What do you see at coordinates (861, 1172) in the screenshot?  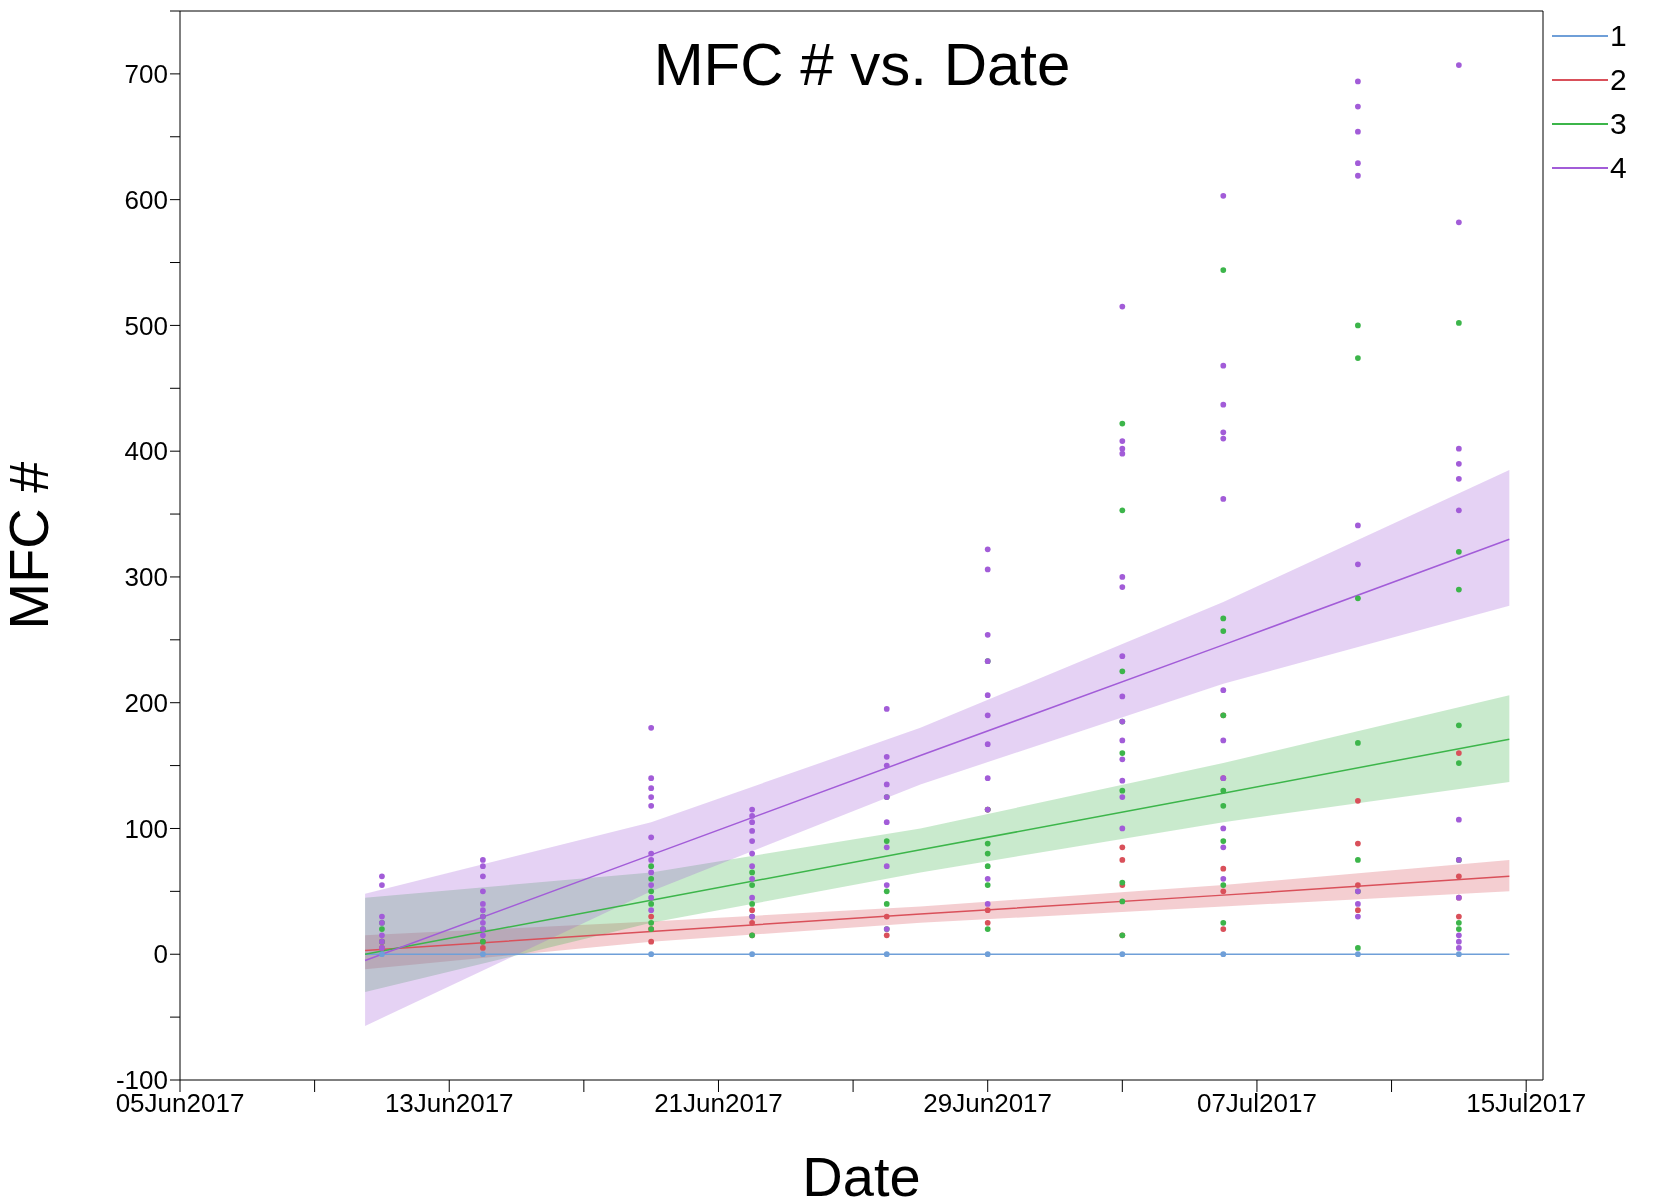 I see `x-axis-title: Date` at bounding box center [861, 1172].